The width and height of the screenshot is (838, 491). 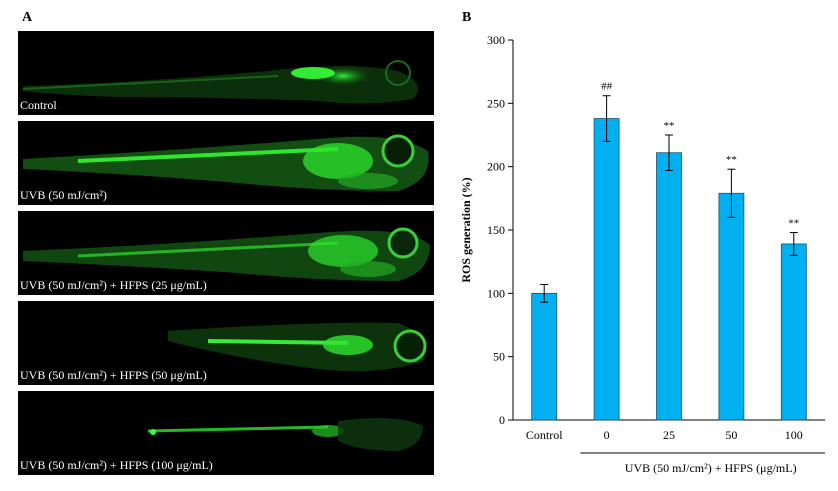 What do you see at coordinates (38, 105) in the screenshot?
I see `image-caption: Control` at bounding box center [38, 105].